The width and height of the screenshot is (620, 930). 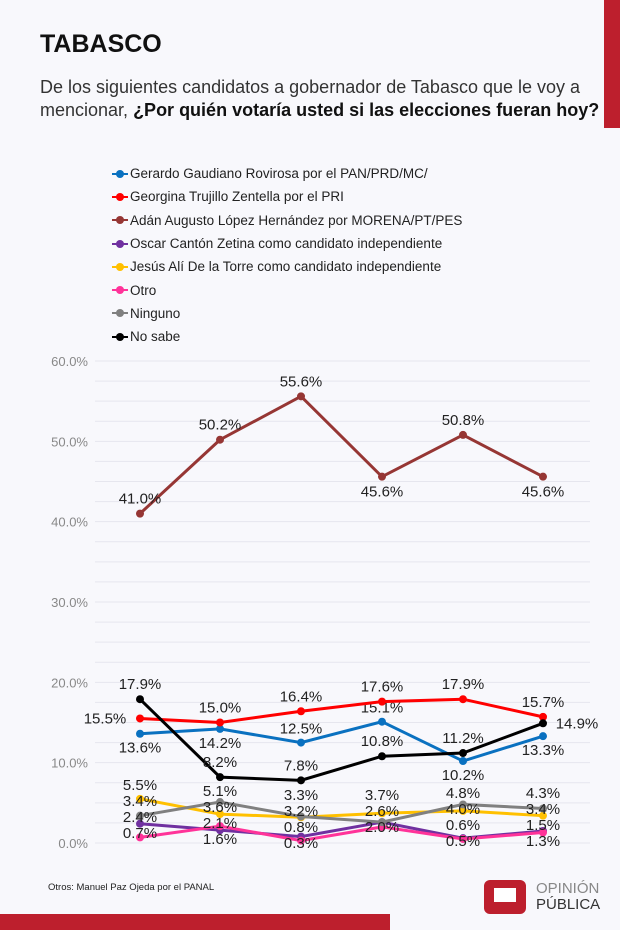 What do you see at coordinates (287, 196) in the screenshot?
I see `legend-item: Georgina Trujillo Zentella por el PRI` at bounding box center [287, 196].